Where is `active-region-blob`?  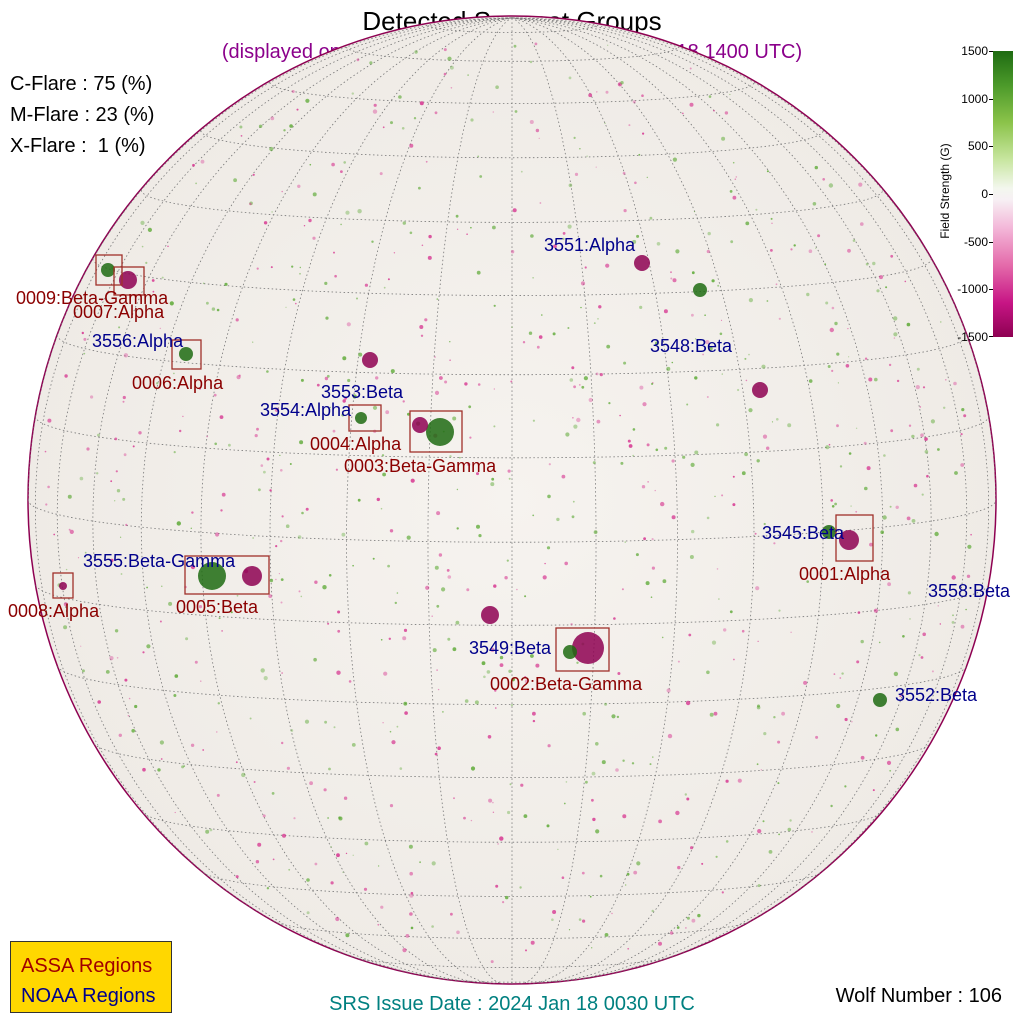
active-region-blob is located at coordinates (420, 425).